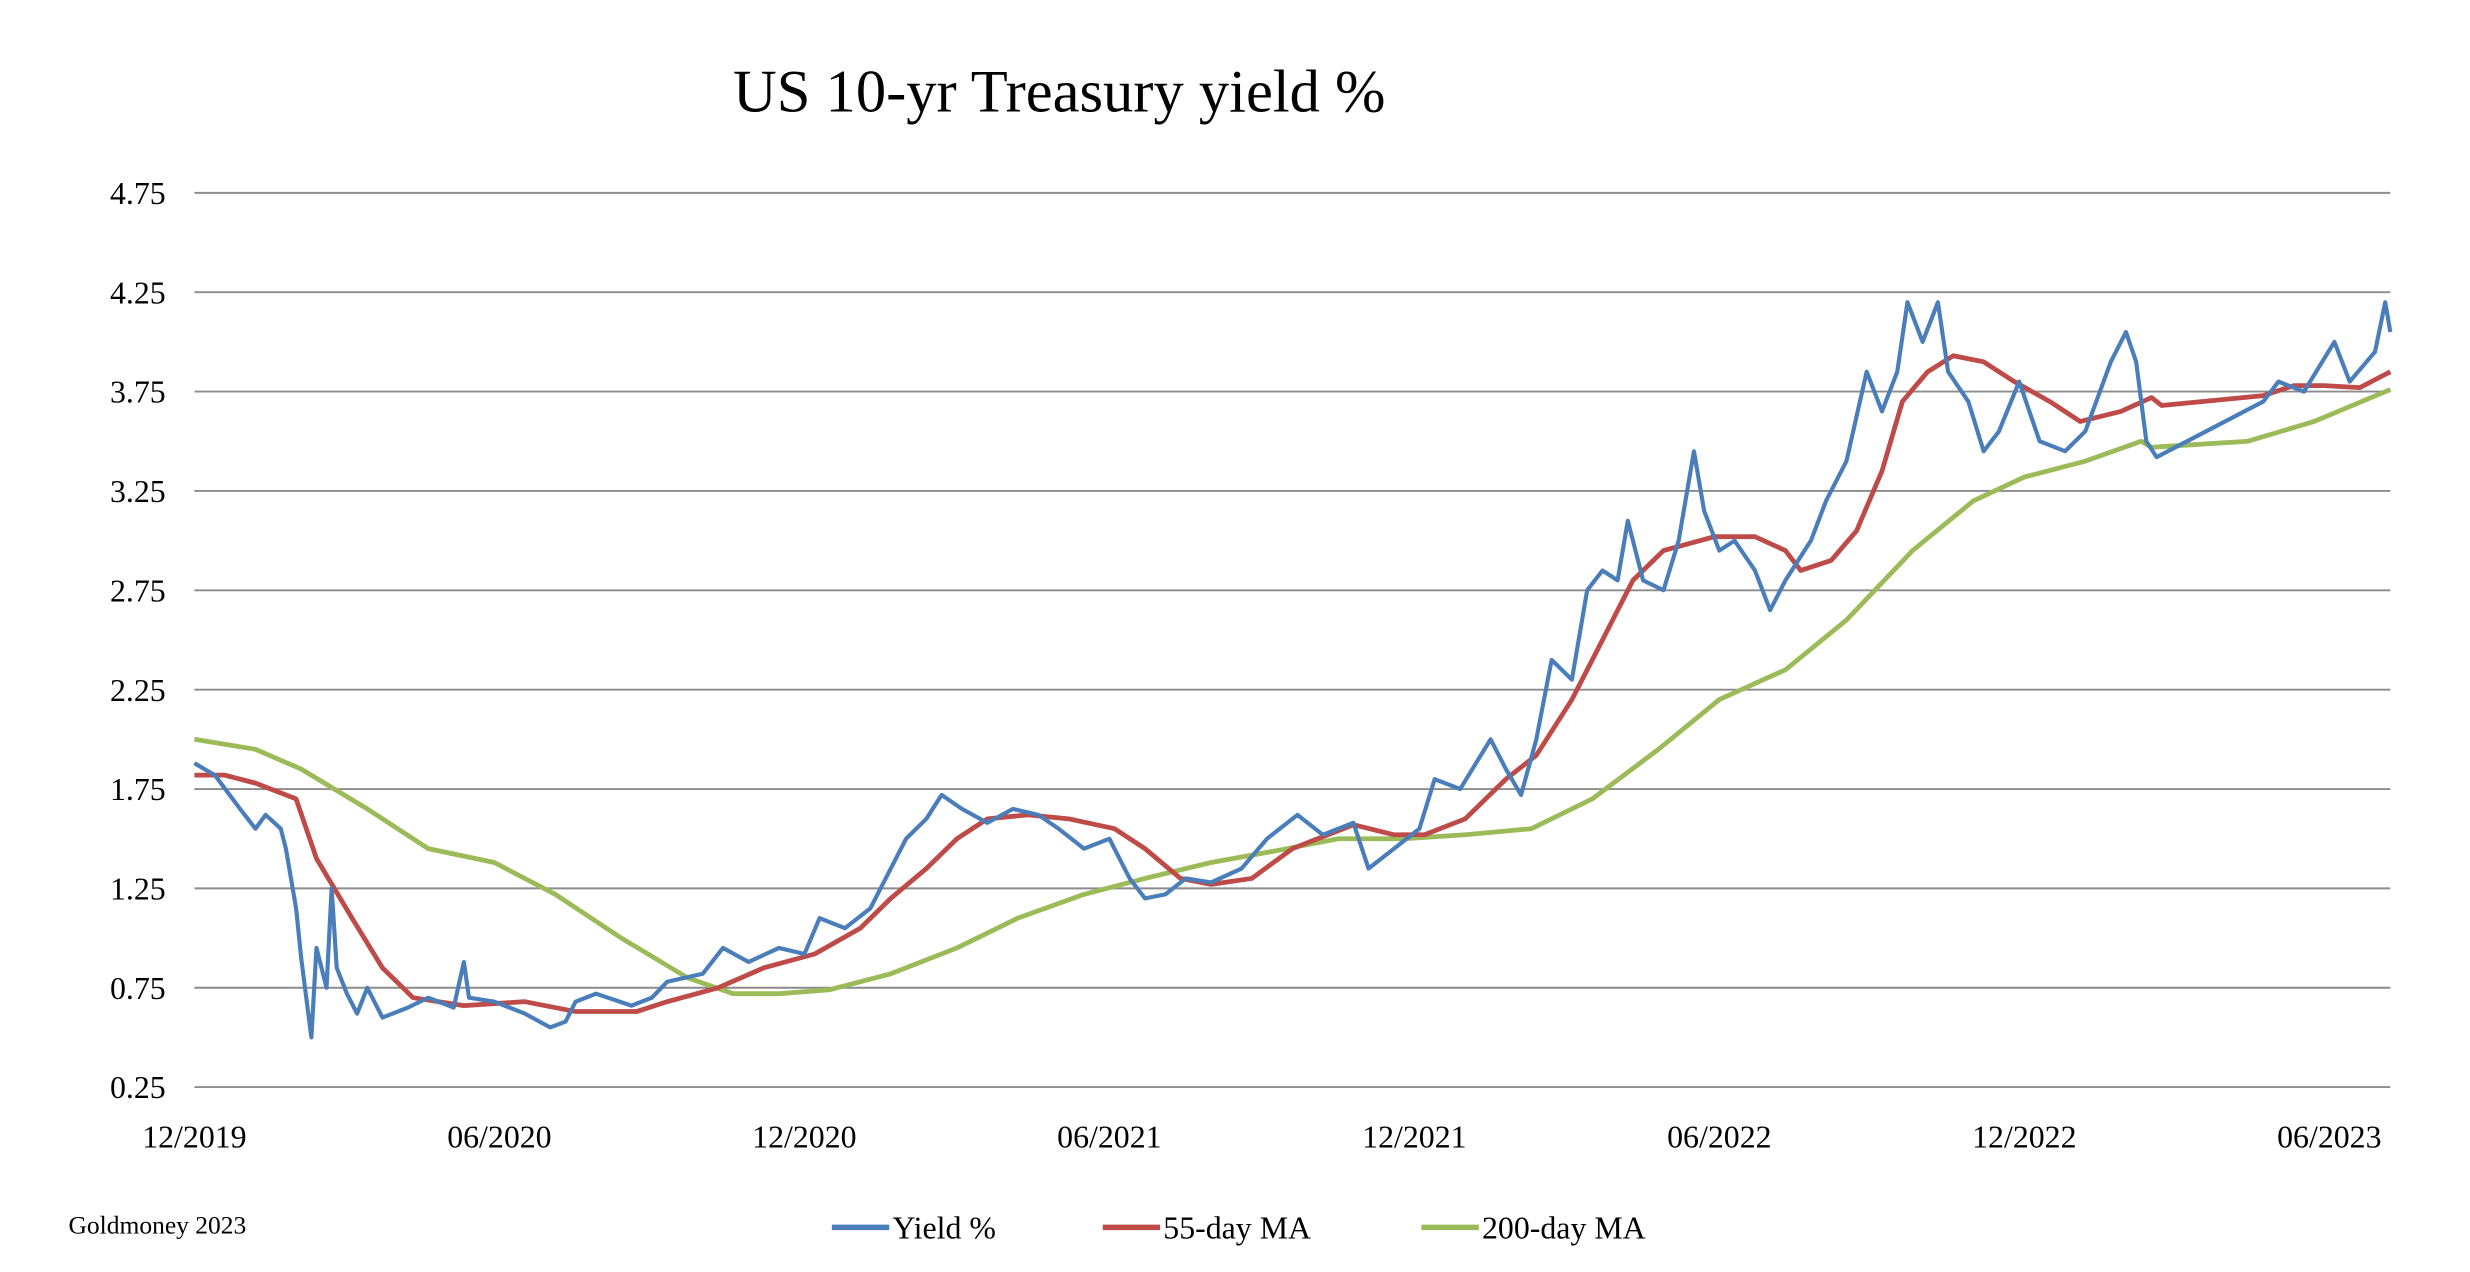 The height and width of the screenshot is (1272, 2470). I want to click on x-tick-label: 06/2022, so click(1719, 1137).